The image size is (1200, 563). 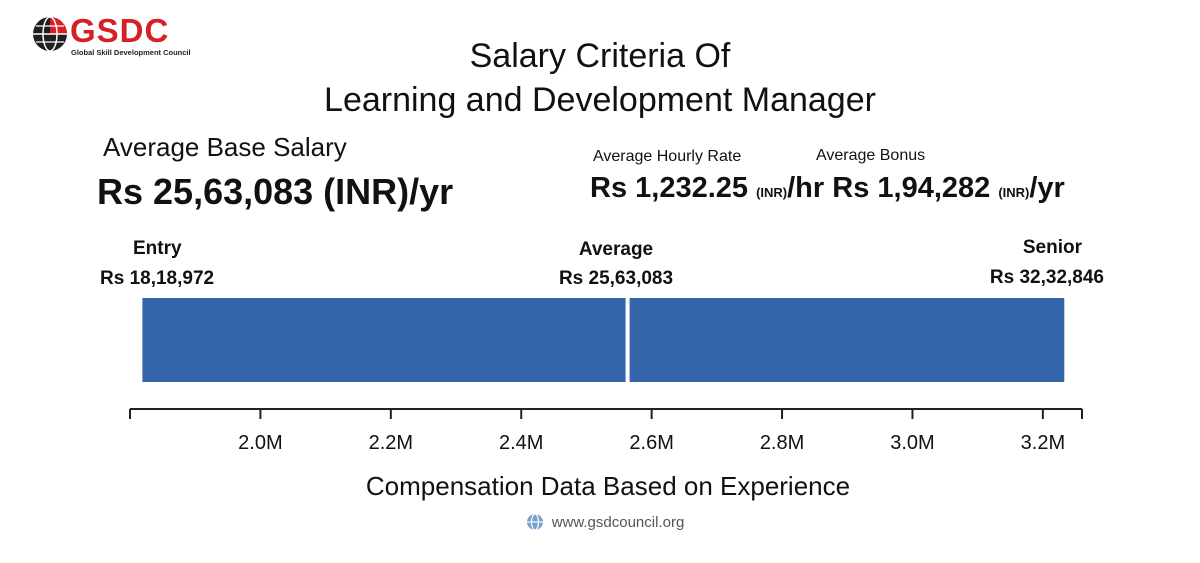 What do you see at coordinates (782, 443) in the screenshot?
I see `x-tick-label: 2.8M` at bounding box center [782, 443].